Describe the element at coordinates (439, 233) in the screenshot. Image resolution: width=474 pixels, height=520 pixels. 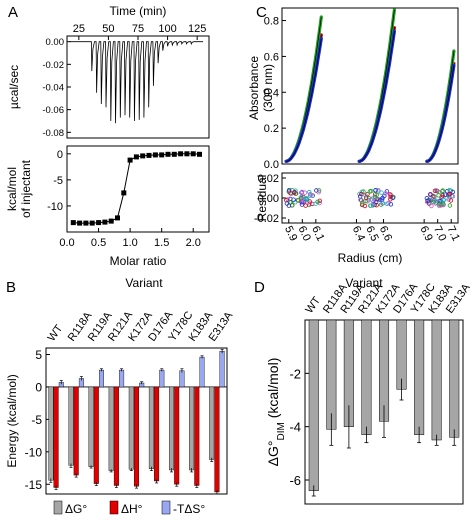
I see `chart-c-bottom-x-tick-label: 7.0` at that location.